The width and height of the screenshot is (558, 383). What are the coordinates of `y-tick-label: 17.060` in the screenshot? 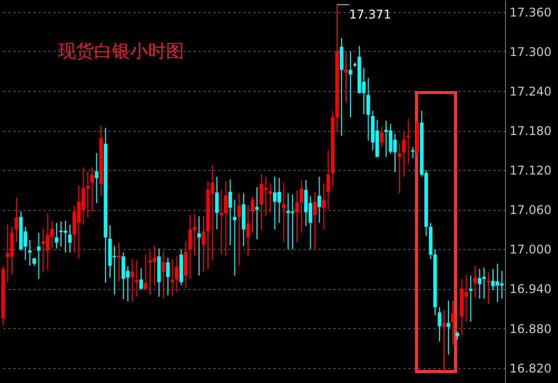 It's located at (531, 210).